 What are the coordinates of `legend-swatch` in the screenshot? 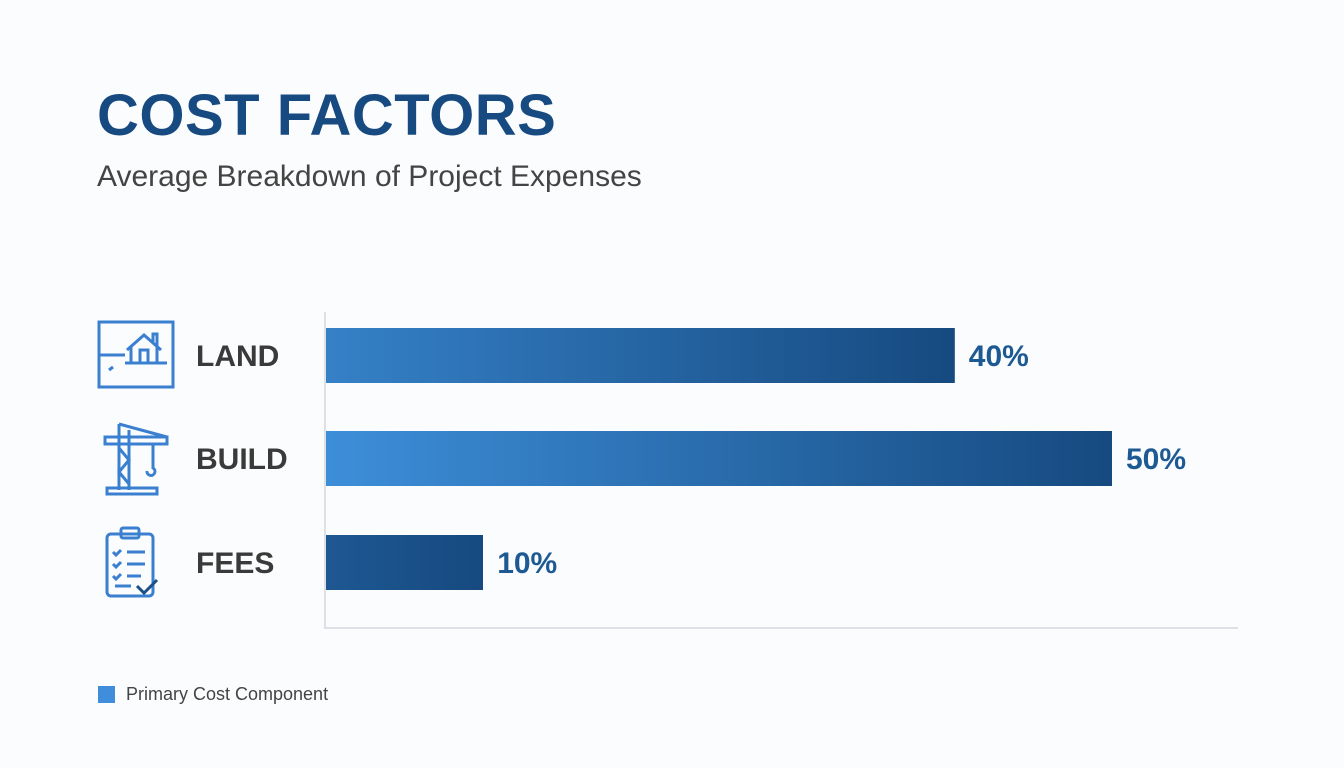 It's located at (106, 694).